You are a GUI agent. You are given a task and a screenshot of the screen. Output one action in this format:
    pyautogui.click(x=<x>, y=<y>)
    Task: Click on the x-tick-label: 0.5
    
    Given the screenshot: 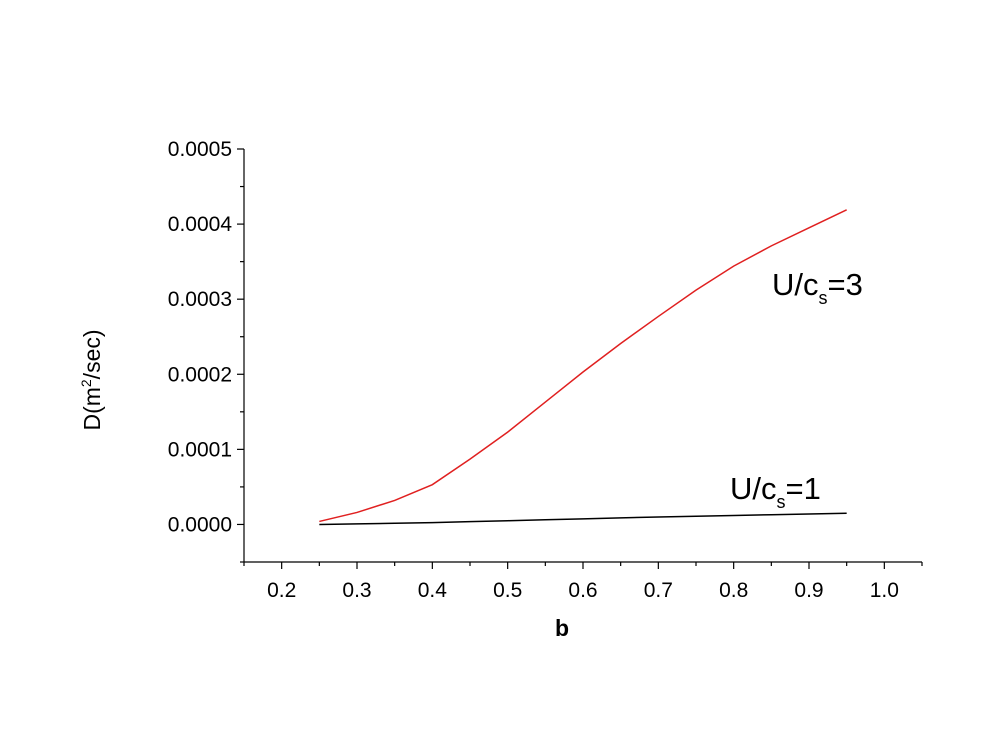 What is the action you would take?
    pyautogui.click(x=507, y=590)
    